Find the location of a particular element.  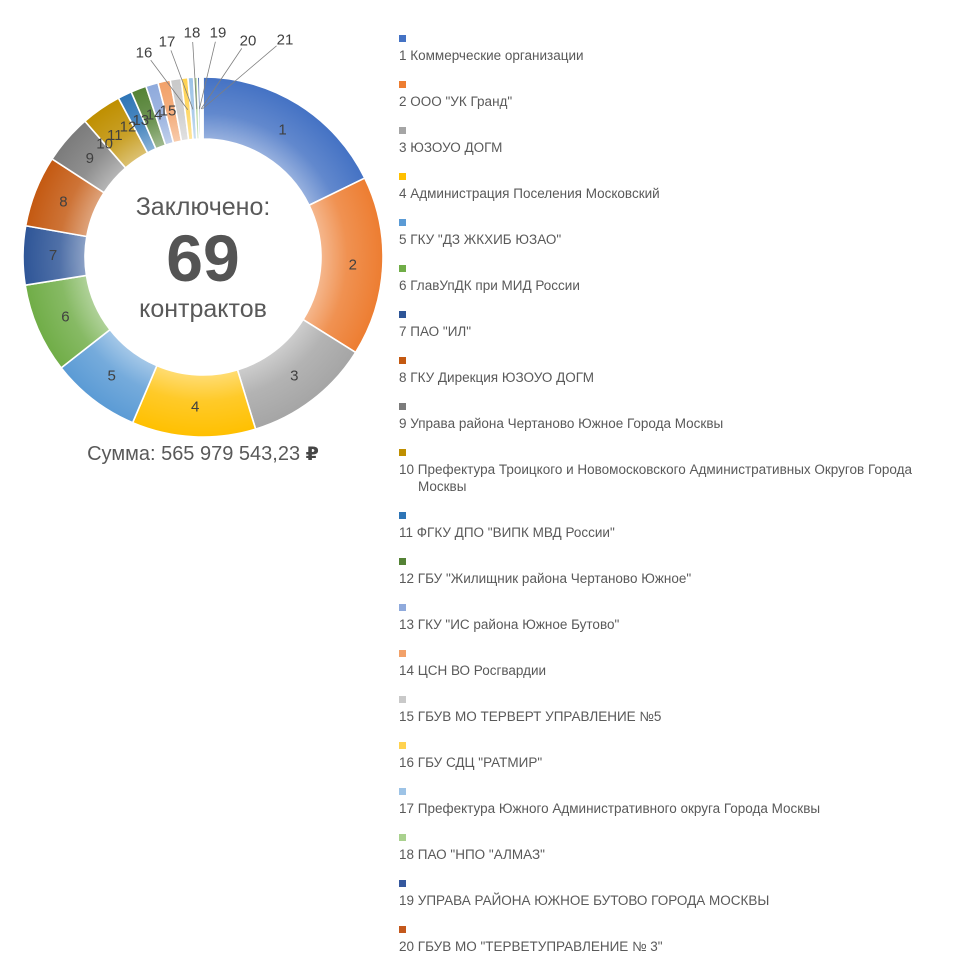

sum-label: Сумма: 565 979 543,23 is located at coordinates (194, 454).